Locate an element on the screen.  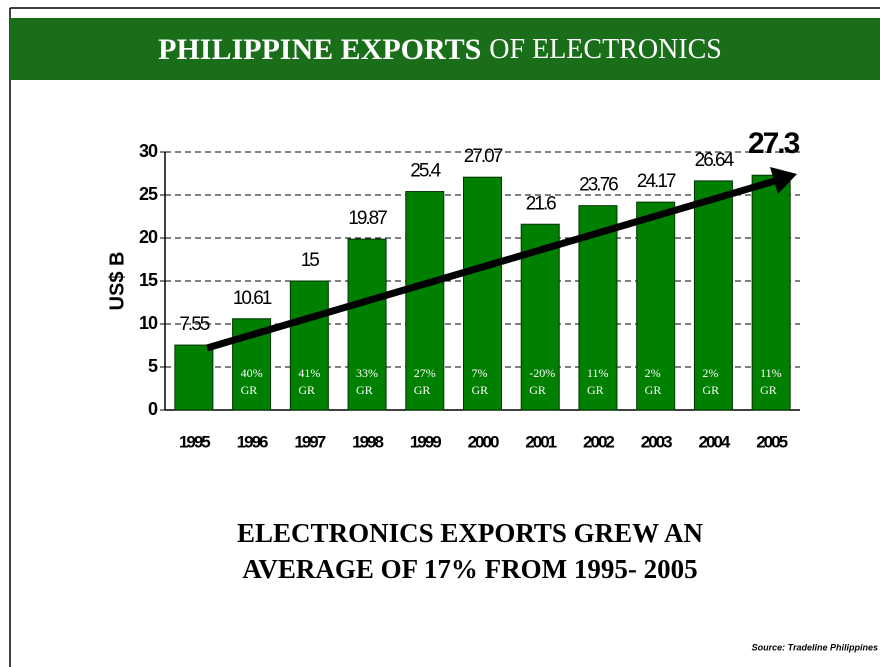
growth-label: 33% is located at coordinates (367, 373).